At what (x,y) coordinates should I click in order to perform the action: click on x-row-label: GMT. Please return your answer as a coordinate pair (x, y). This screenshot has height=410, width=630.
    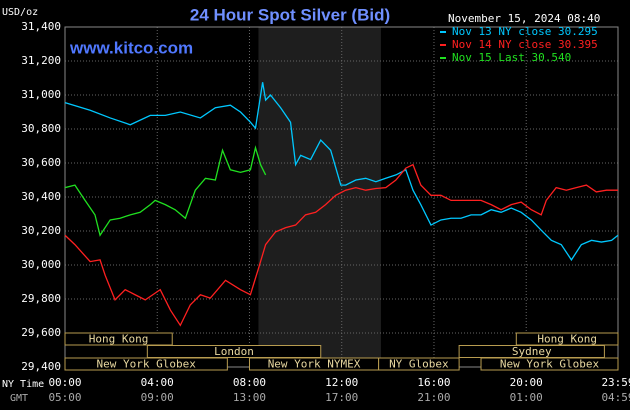
    Looking at the image, I should click on (19, 398).